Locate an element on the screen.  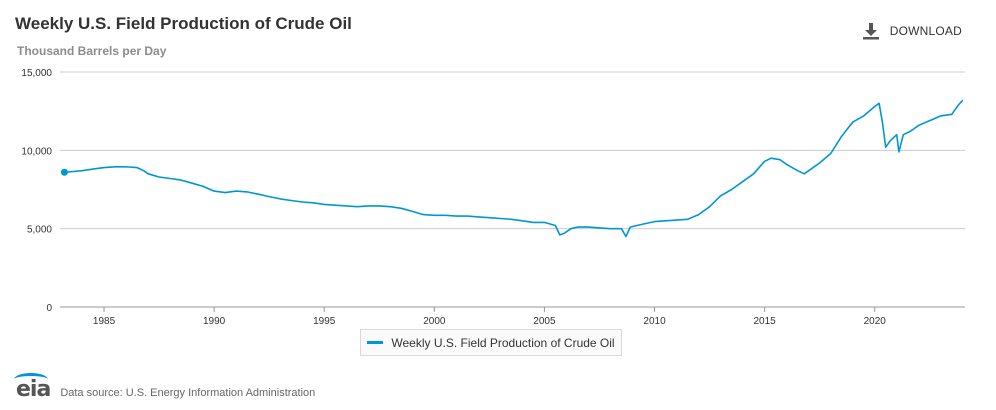
y-tick-label: 10,000 is located at coordinates (36, 151).